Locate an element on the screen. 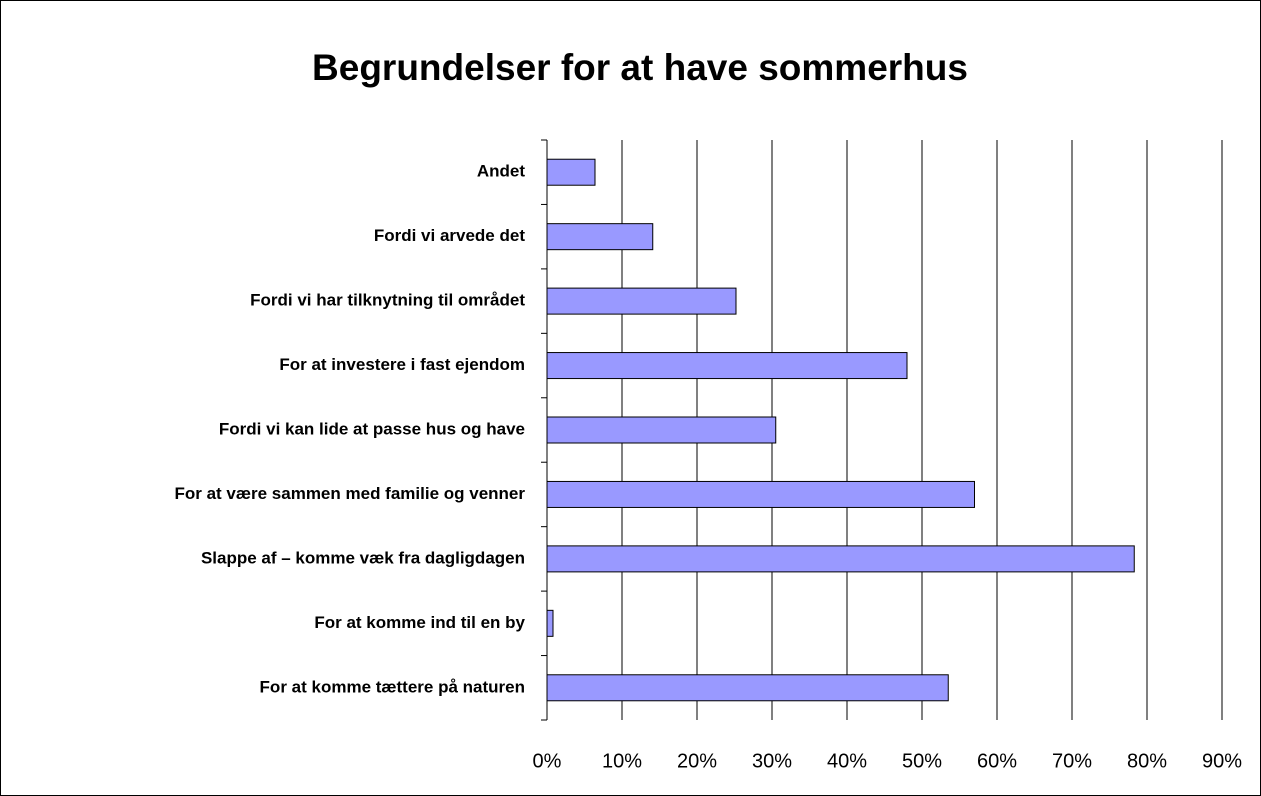 This screenshot has width=1261, height=796. x-tick-label: 90% is located at coordinates (1222, 761).